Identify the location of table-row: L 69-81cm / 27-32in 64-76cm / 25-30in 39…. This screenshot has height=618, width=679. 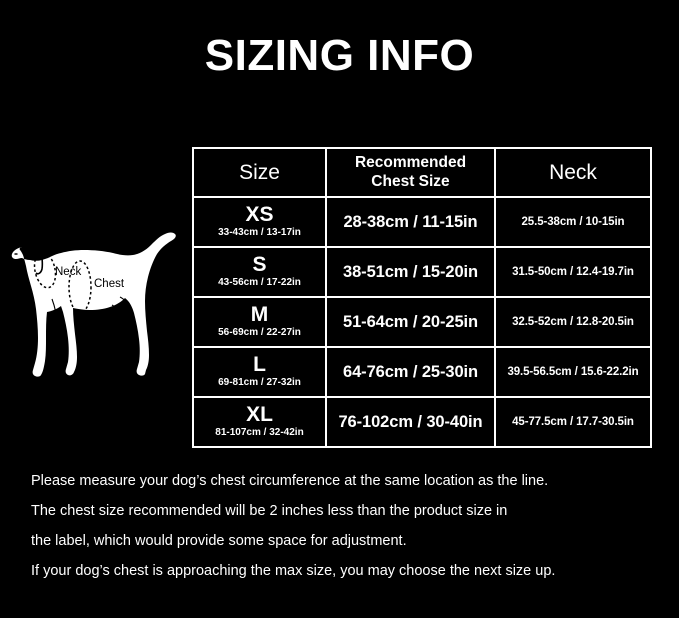
(422, 372).